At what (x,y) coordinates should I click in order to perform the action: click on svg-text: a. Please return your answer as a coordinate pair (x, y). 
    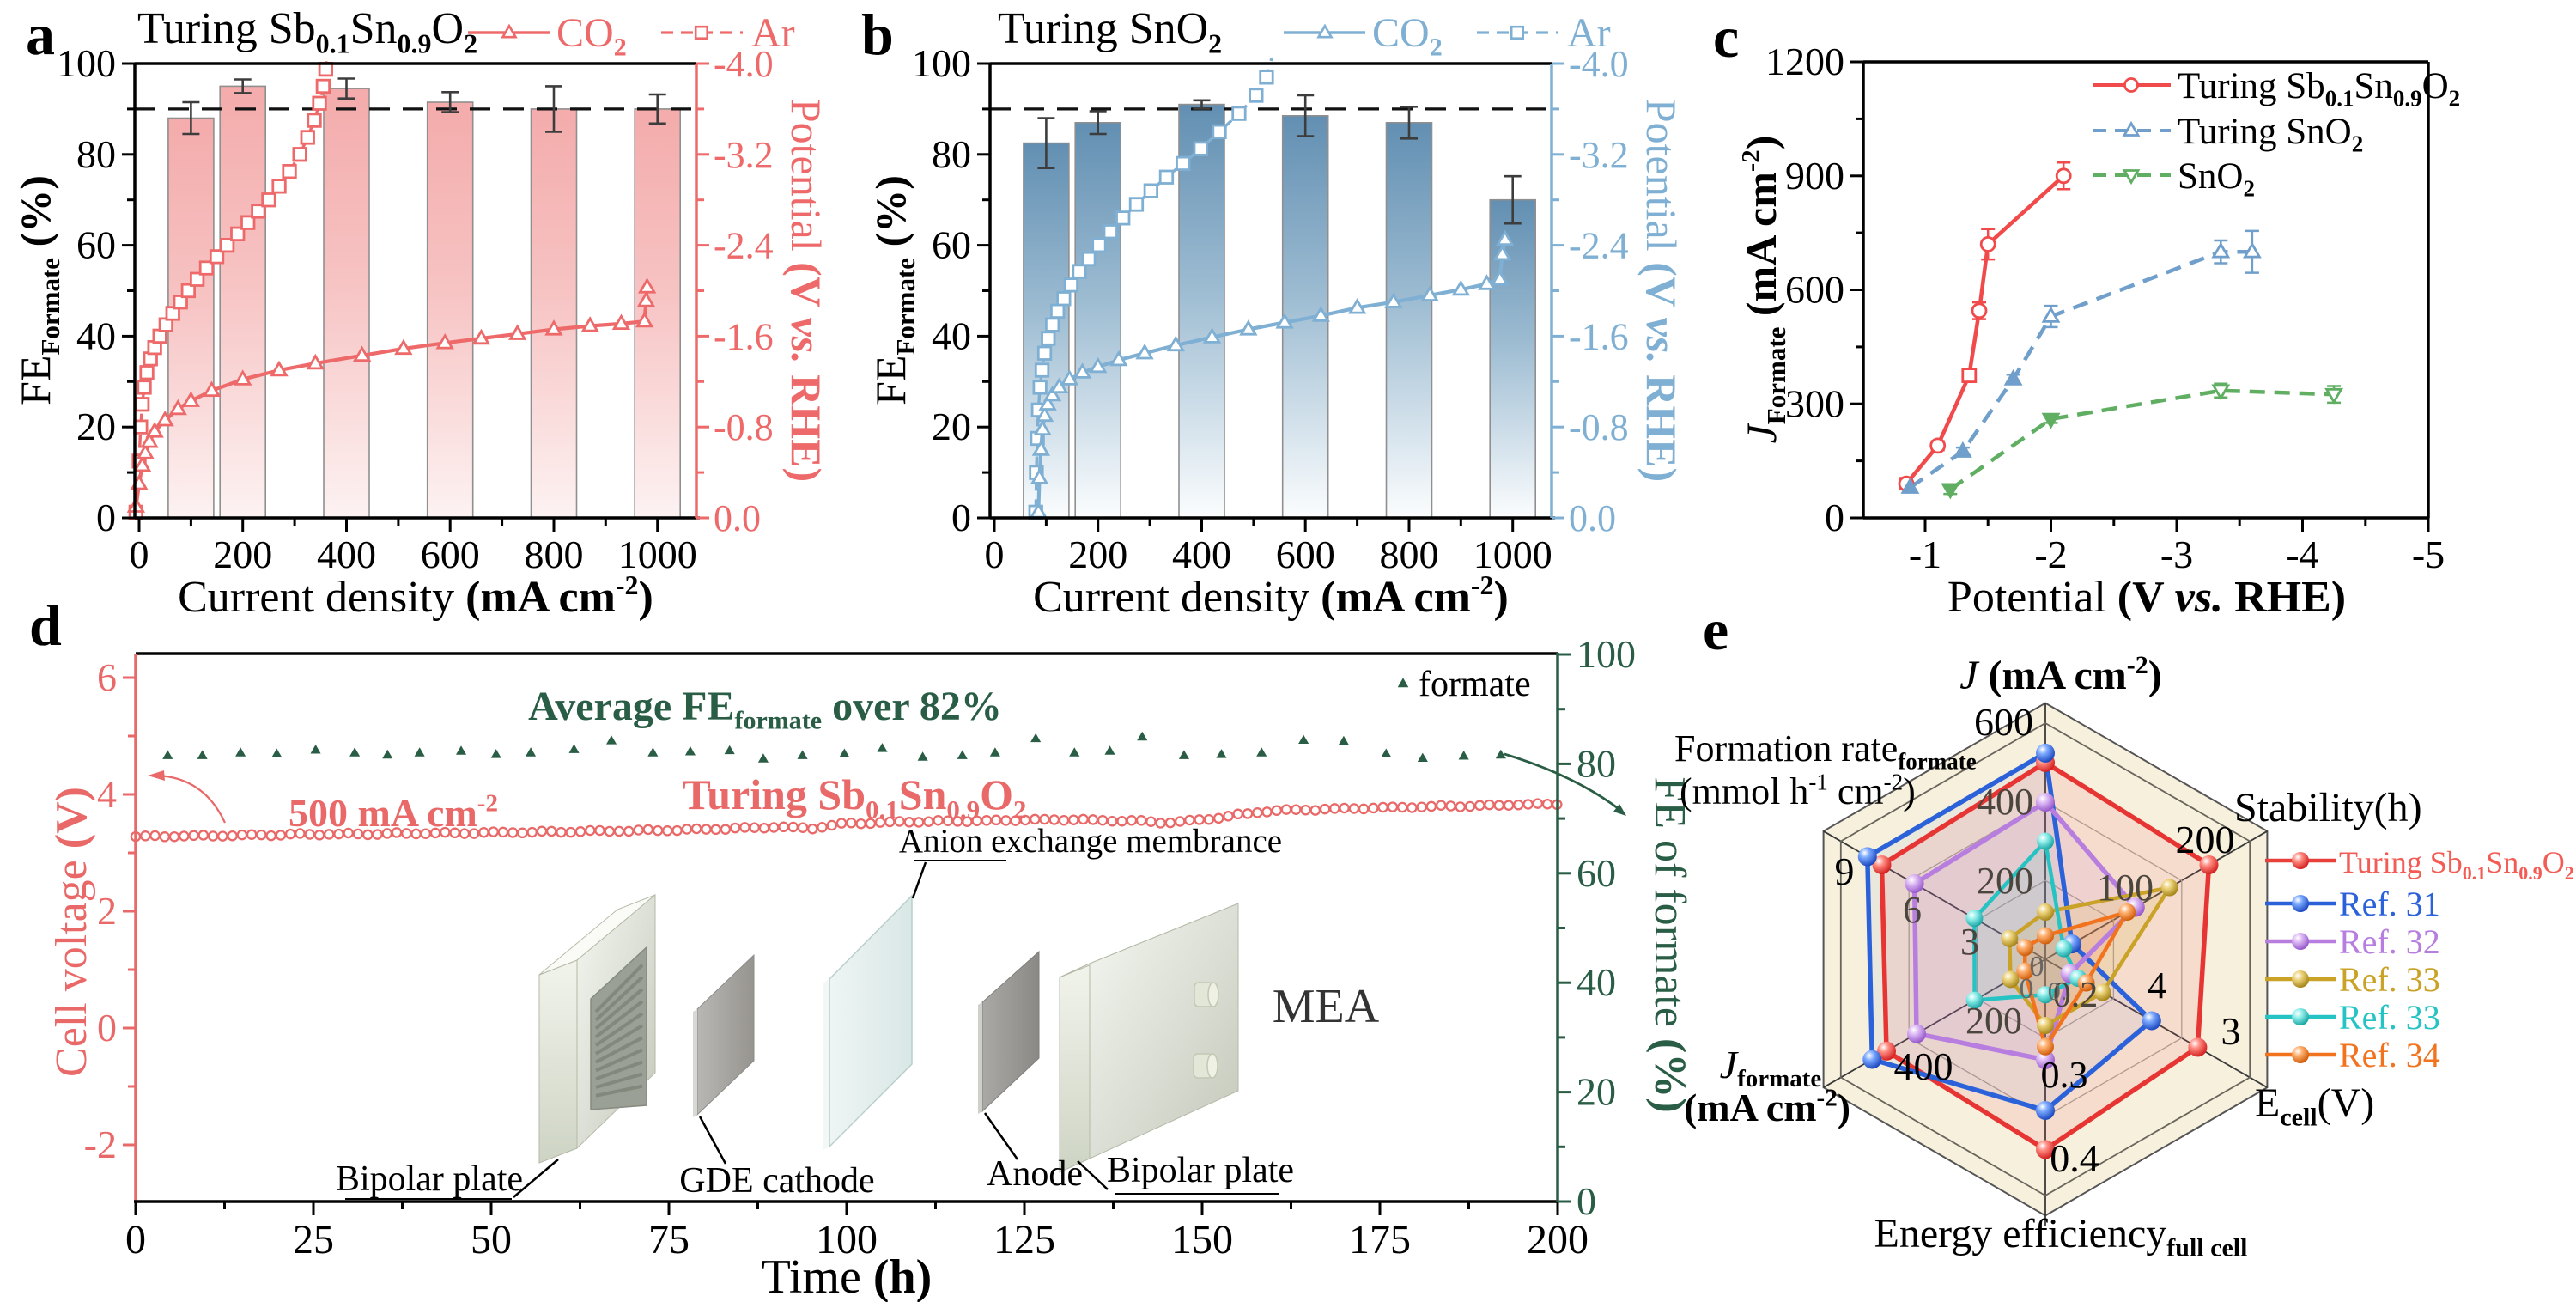
    Looking at the image, I should click on (40, 34).